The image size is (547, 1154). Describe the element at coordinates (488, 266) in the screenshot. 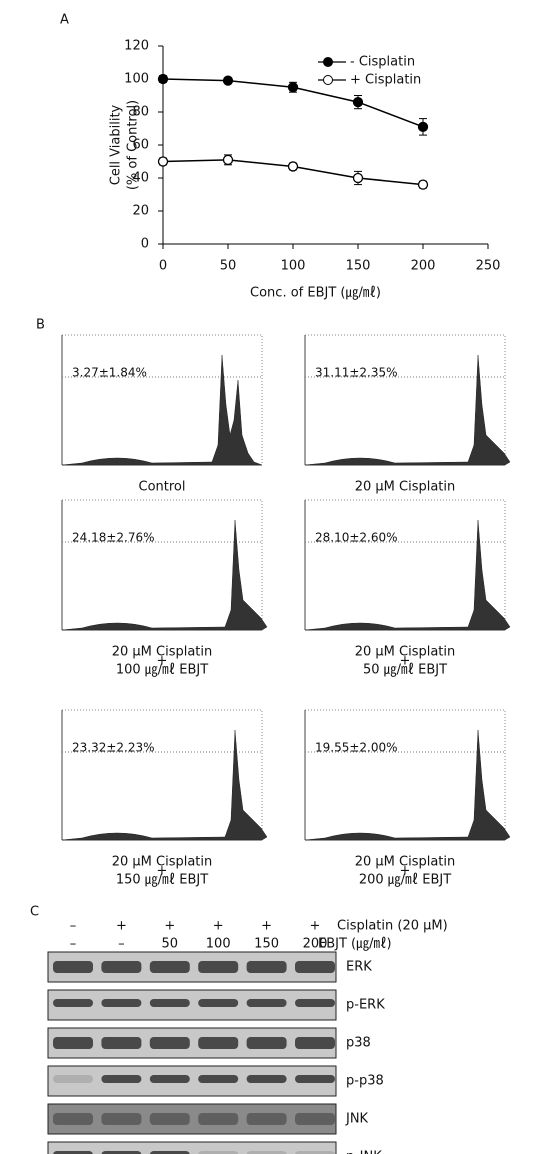

I see `x-tick-label: 250` at that location.